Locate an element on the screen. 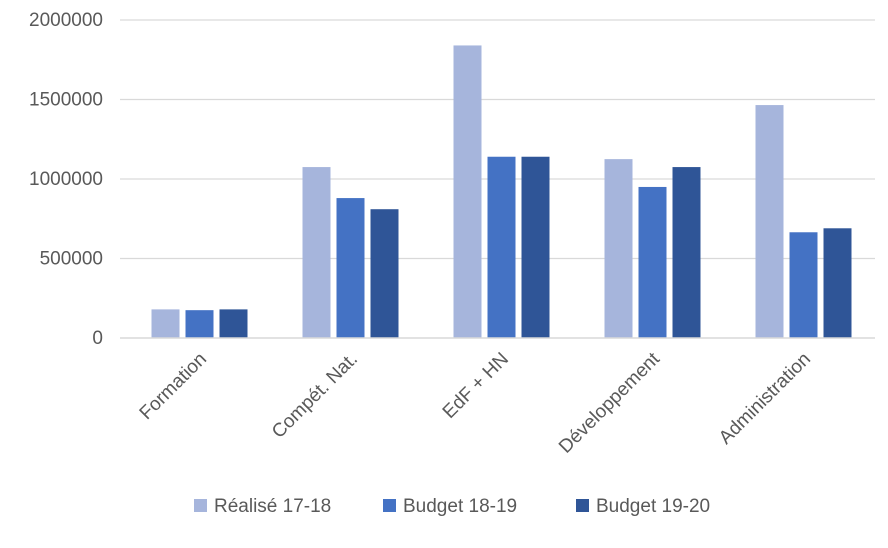  y-axis-ticks: 0 500000 1000000 1500000 2000000 is located at coordinates (66, 179).